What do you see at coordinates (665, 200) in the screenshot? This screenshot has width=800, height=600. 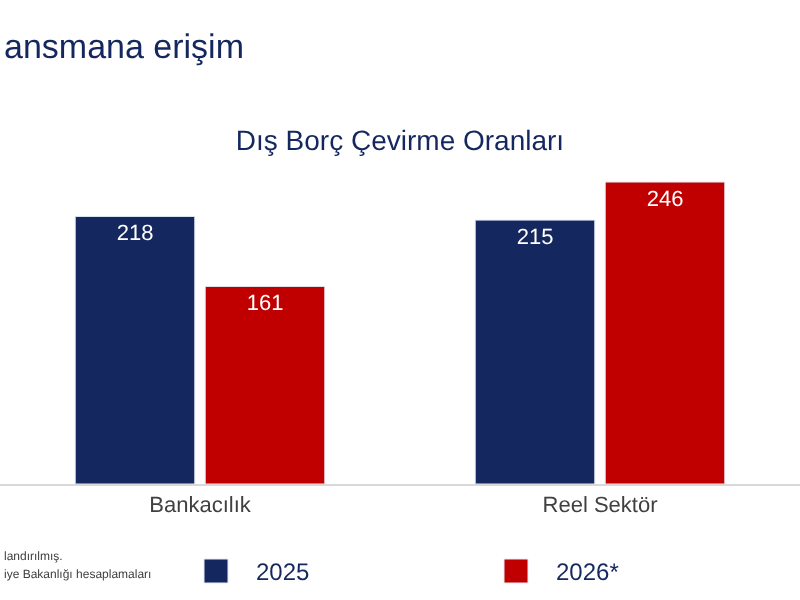 I see `data-label: 246` at bounding box center [665, 200].